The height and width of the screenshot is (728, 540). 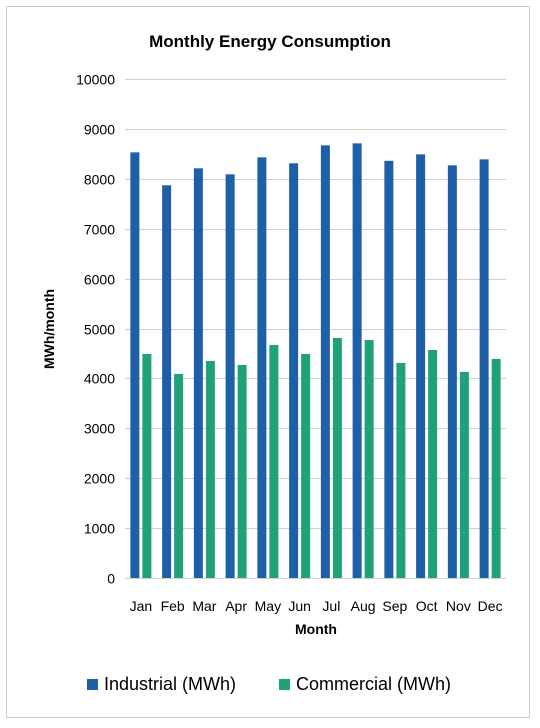 I want to click on bar-commercial-nov, so click(x=464, y=474).